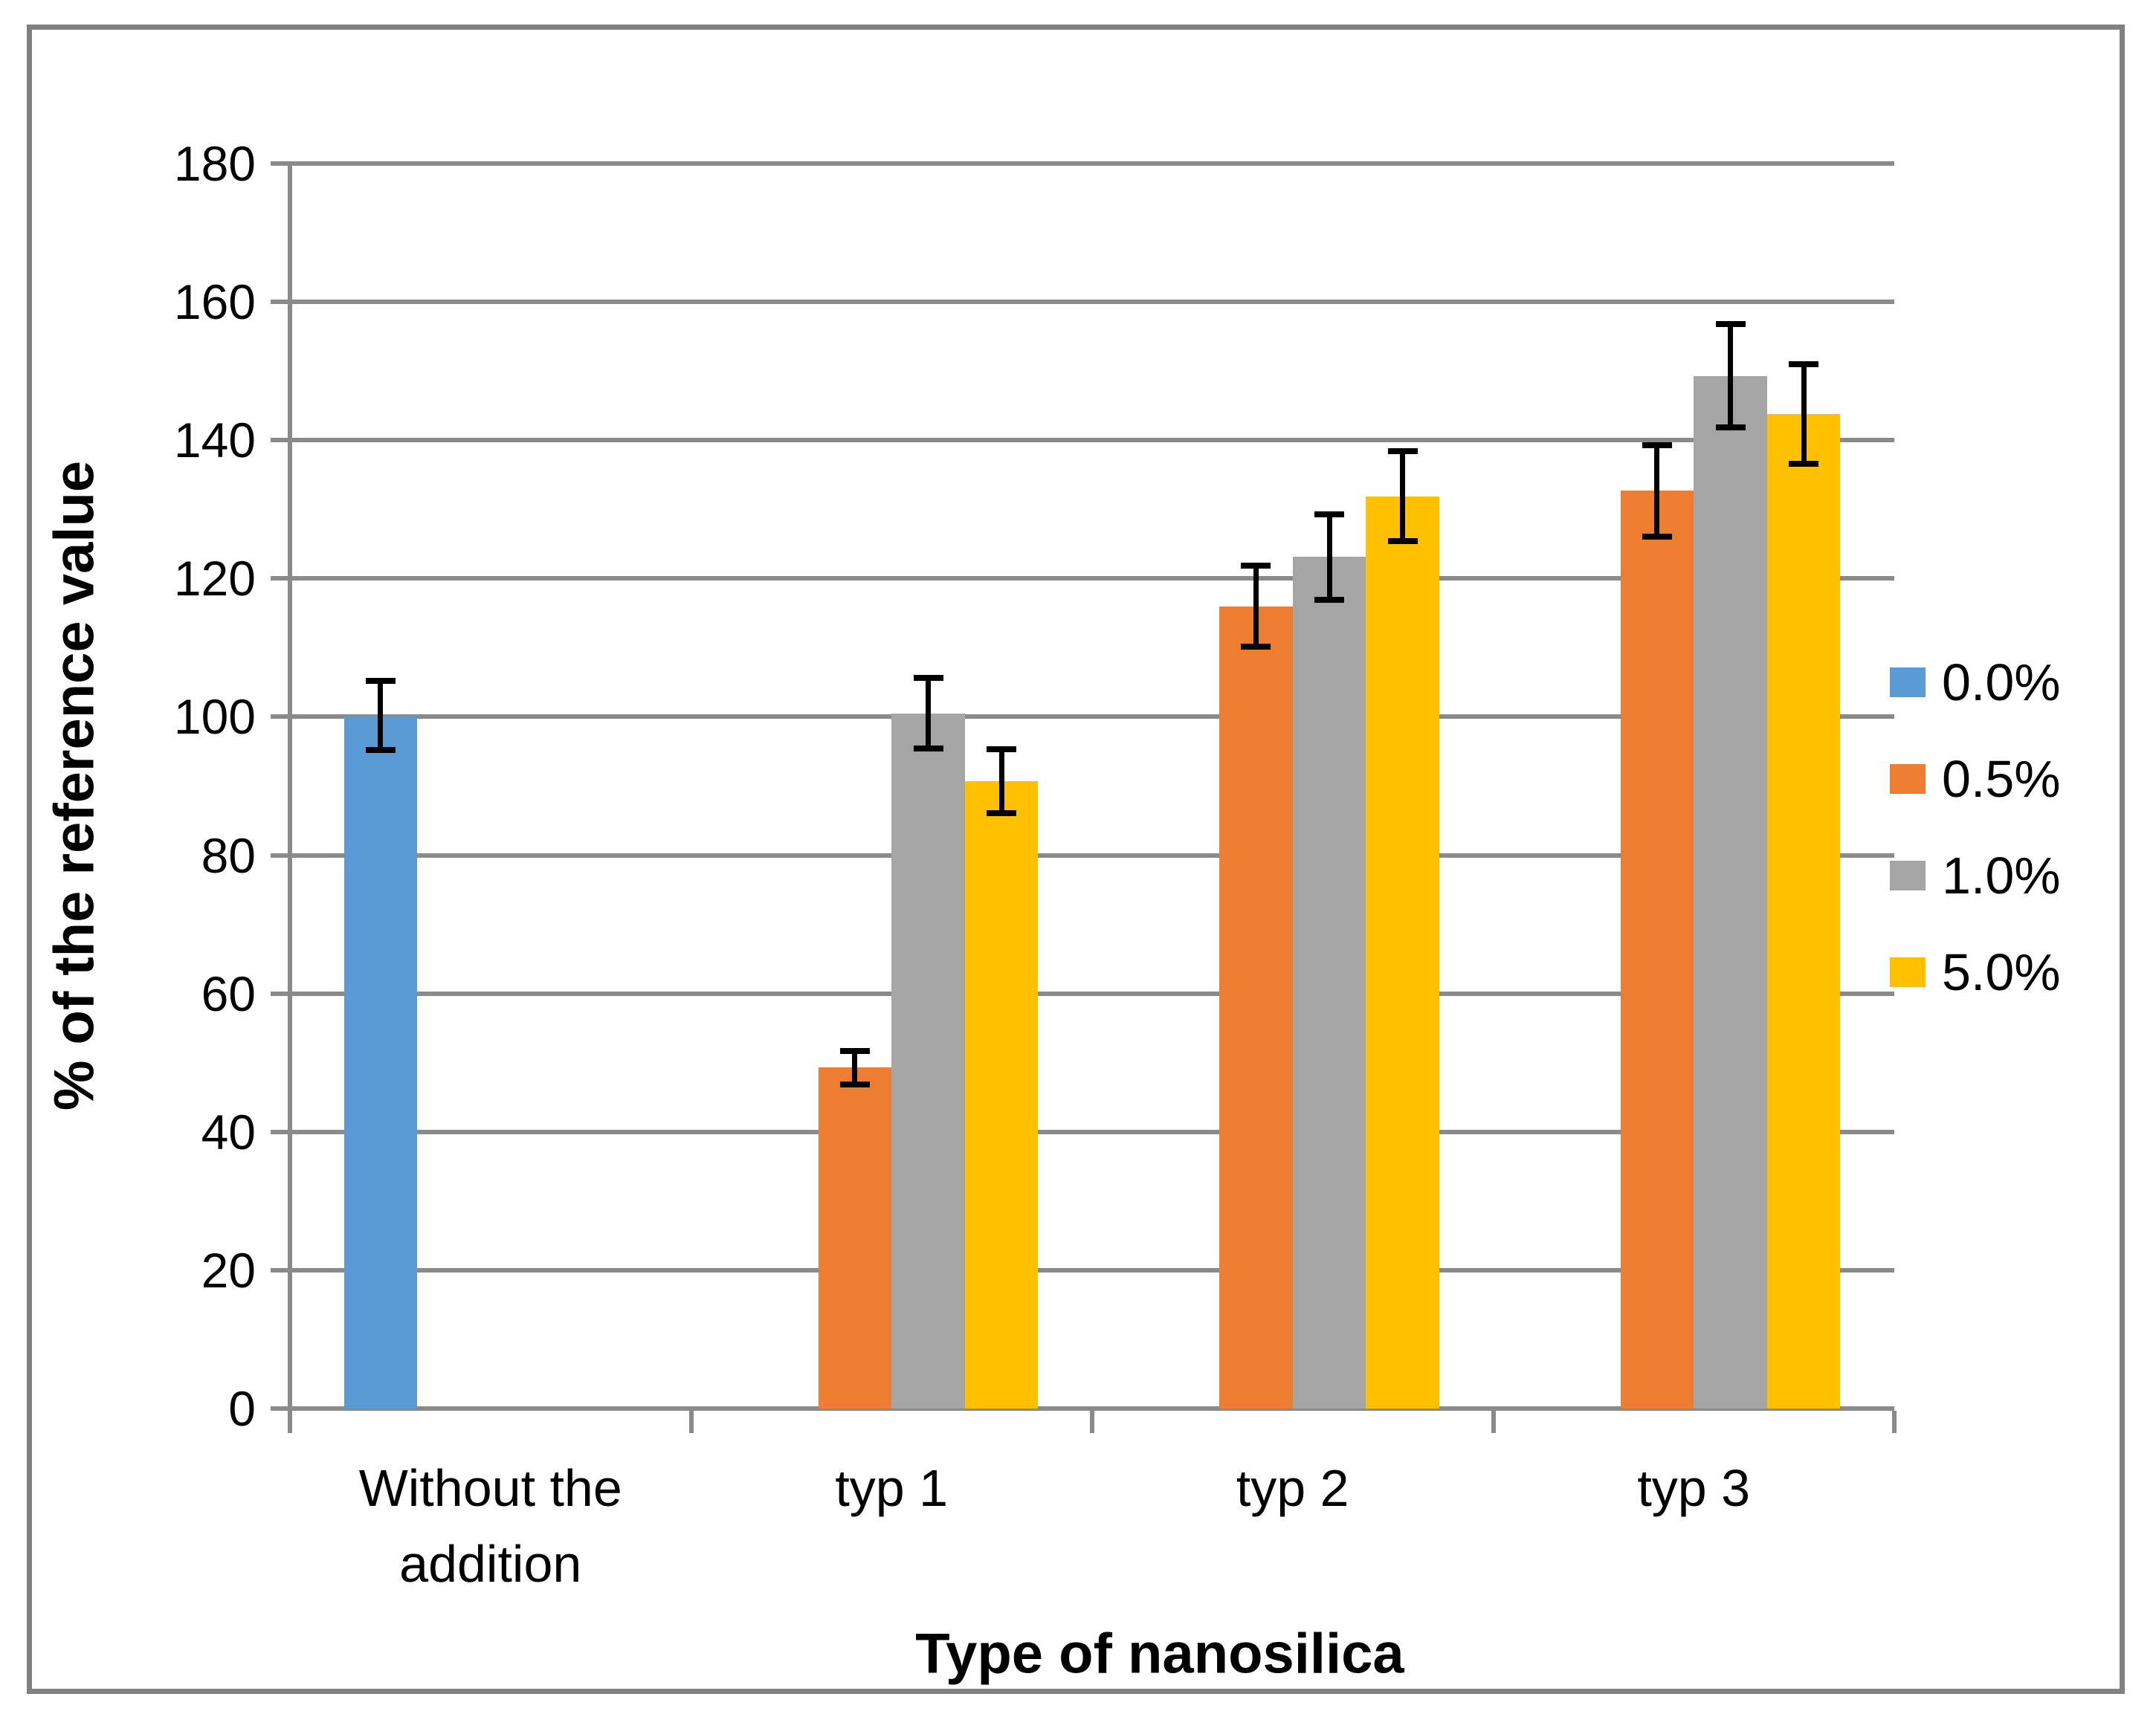  I want to click on y-tick-label: 100, so click(214, 717).